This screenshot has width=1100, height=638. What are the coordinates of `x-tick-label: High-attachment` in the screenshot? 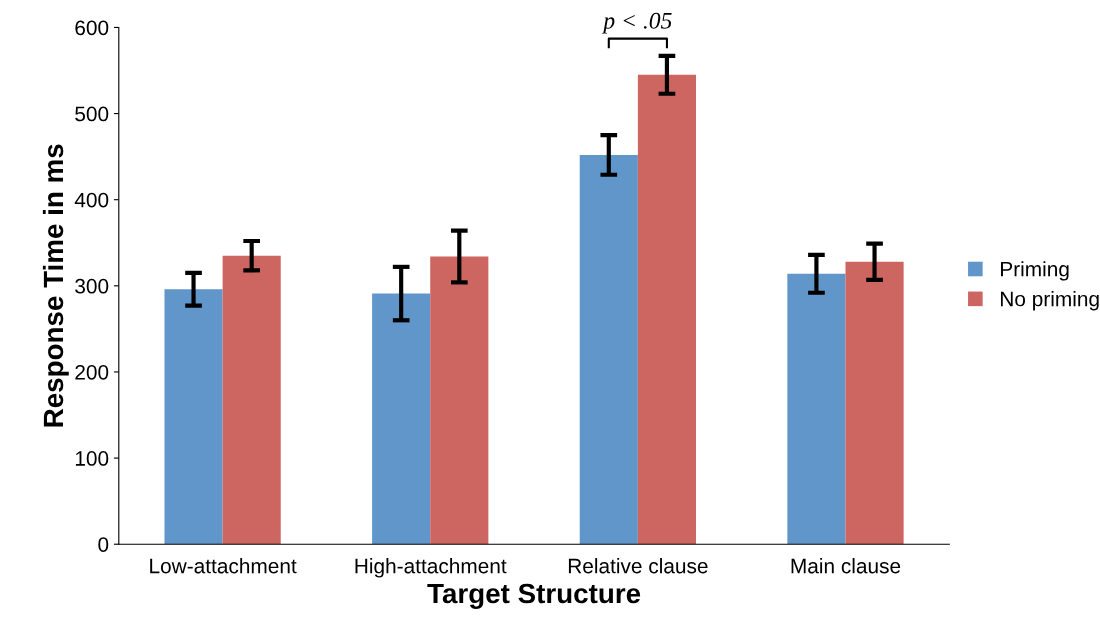 It's located at (431, 568).